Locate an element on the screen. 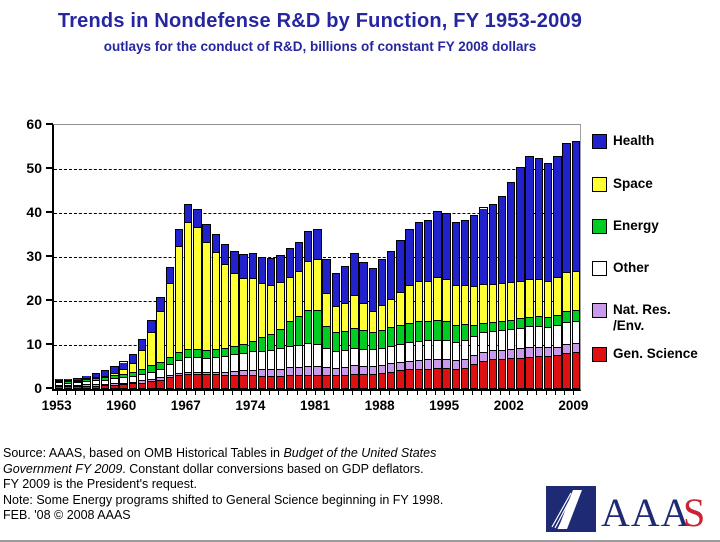  y-tick-label: 20 is located at coordinates (34, 300).